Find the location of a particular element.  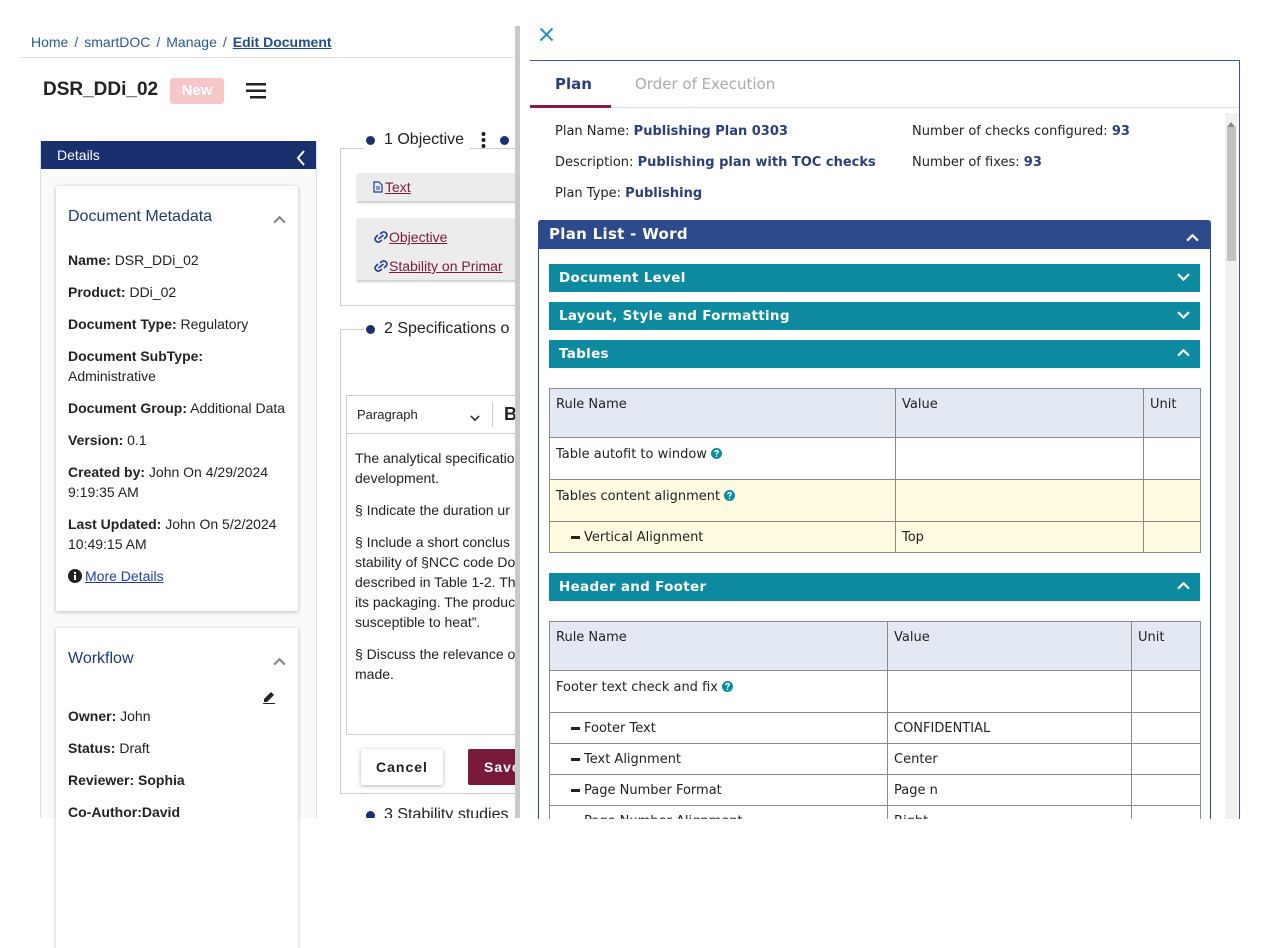

rule-name-cell: Page Number Format is located at coordinates (718, 790).